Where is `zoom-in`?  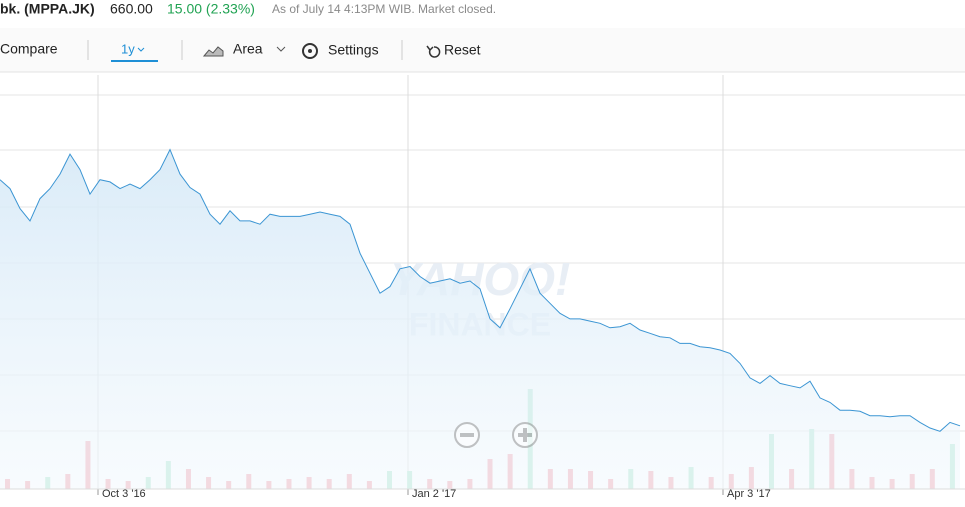 zoom-in is located at coordinates (525, 435).